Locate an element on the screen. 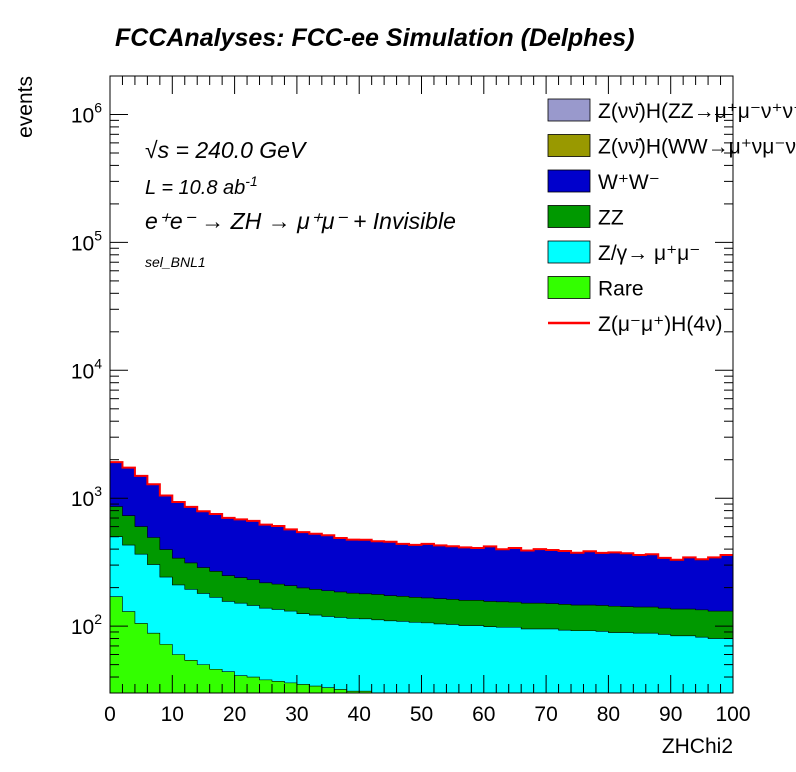  x-tick-label: 80 is located at coordinates (608, 714).